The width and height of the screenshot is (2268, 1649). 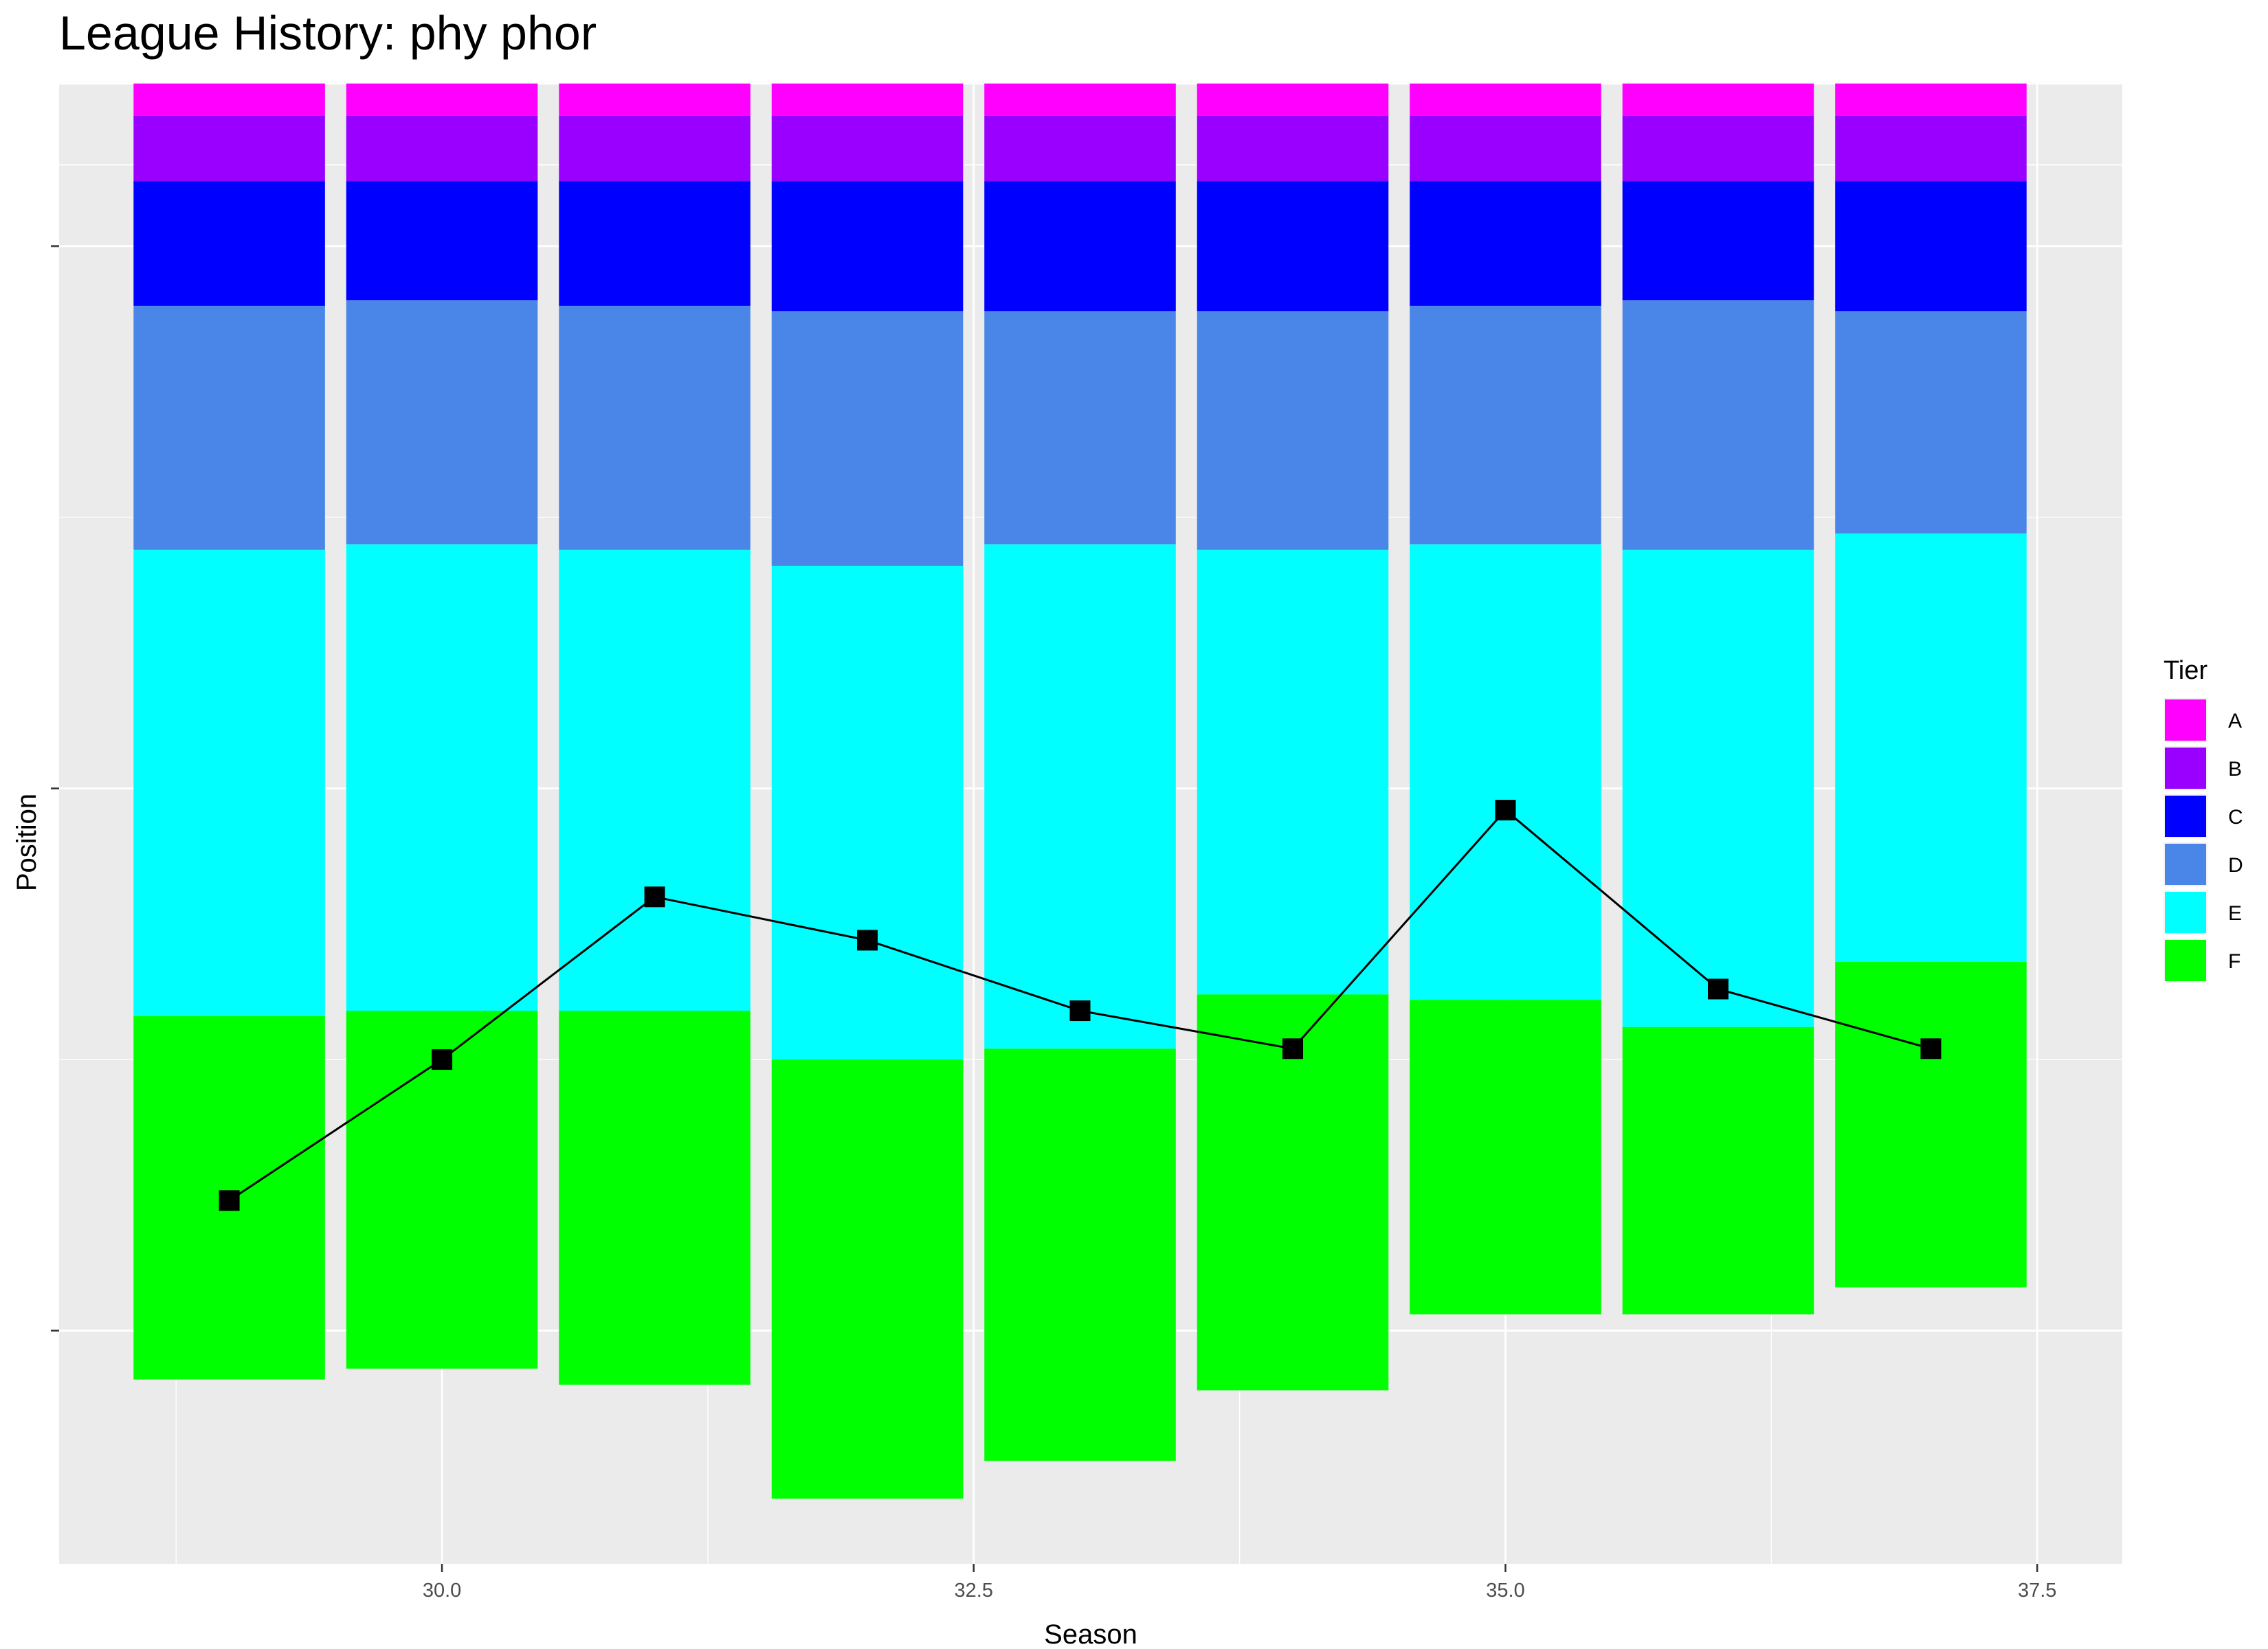 I want to click on legend-swatch-D, so click(x=2185, y=865).